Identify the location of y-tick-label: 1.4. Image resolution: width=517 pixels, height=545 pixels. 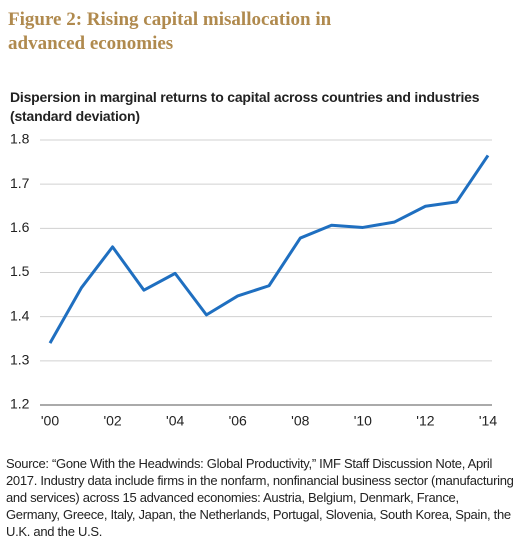
(20, 315).